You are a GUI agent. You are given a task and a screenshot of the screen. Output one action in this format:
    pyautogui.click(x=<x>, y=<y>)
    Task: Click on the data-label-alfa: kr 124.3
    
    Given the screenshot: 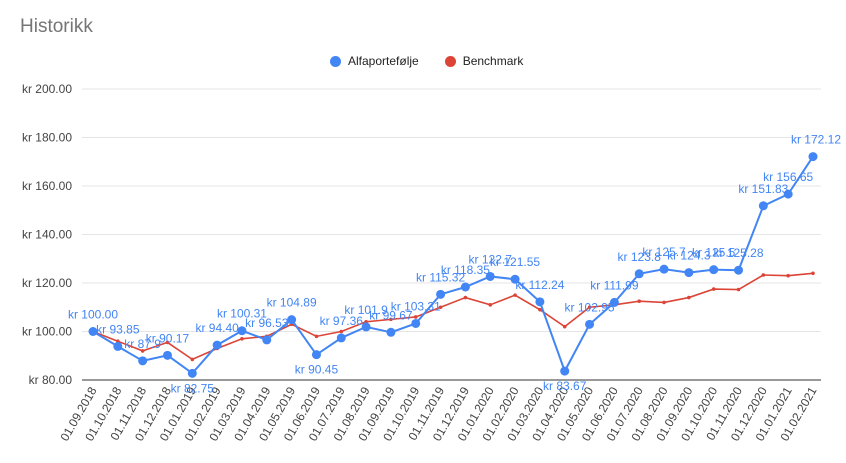 What is the action you would take?
    pyautogui.click(x=689, y=256)
    